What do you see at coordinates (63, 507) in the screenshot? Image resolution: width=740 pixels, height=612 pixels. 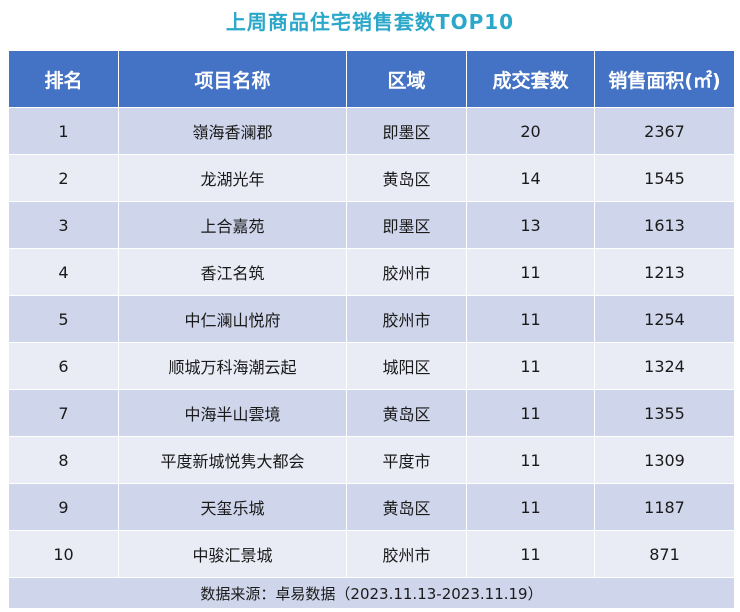 I see `cell-rank: 9` at bounding box center [63, 507].